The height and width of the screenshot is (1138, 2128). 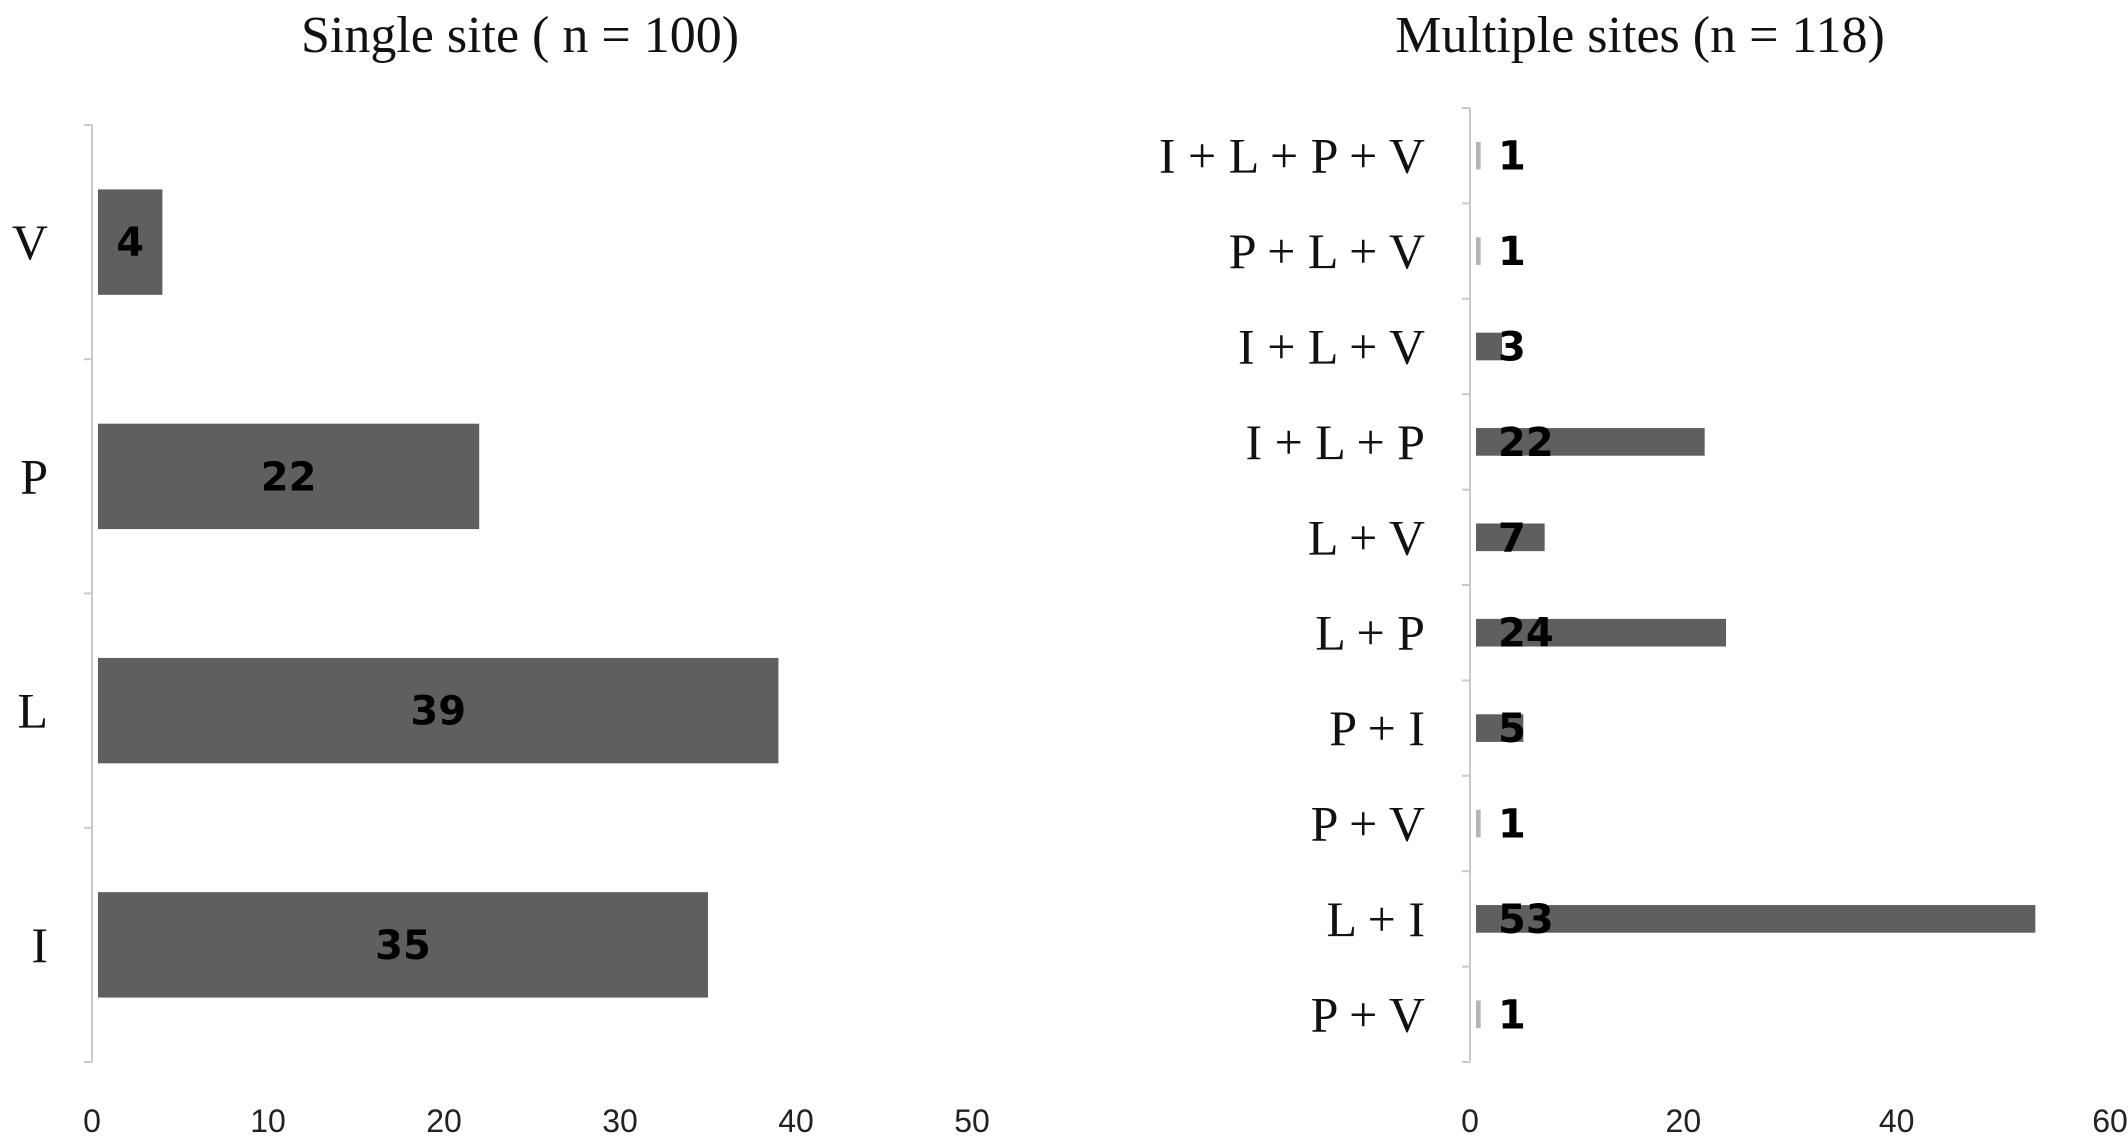 I want to click on data-label: 7, so click(x=1512, y=538).